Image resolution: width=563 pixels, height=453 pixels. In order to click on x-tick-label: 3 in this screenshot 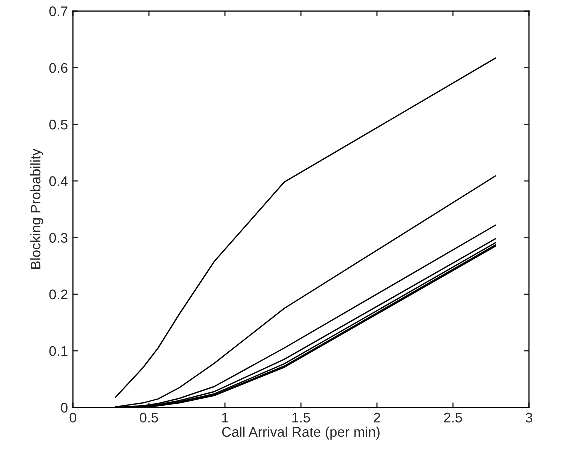, I will do `click(529, 417)`.